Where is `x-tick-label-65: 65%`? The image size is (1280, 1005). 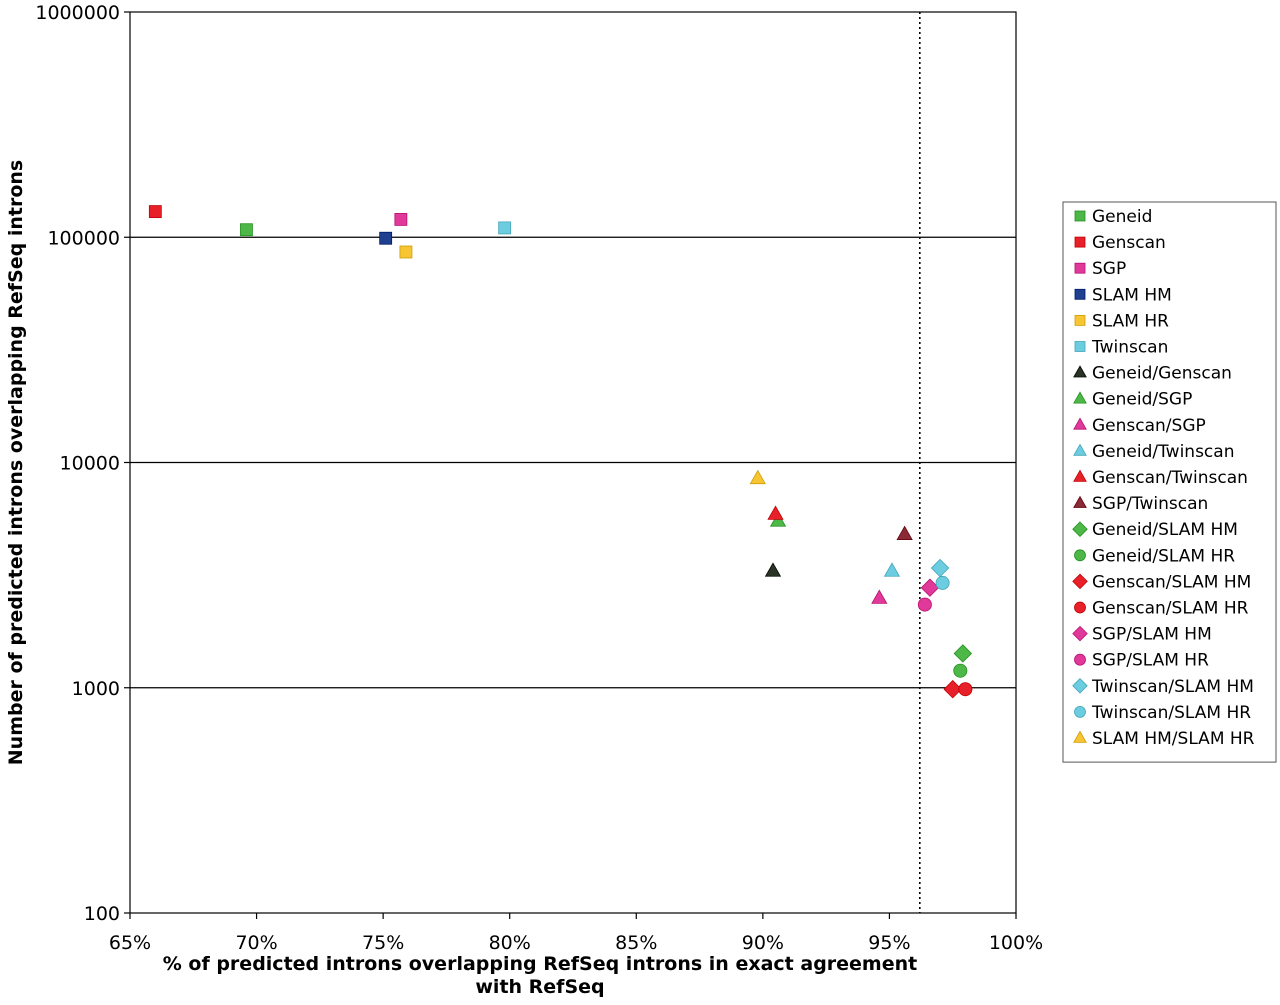 x-tick-label-65: 65% is located at coordinates (130, 943).